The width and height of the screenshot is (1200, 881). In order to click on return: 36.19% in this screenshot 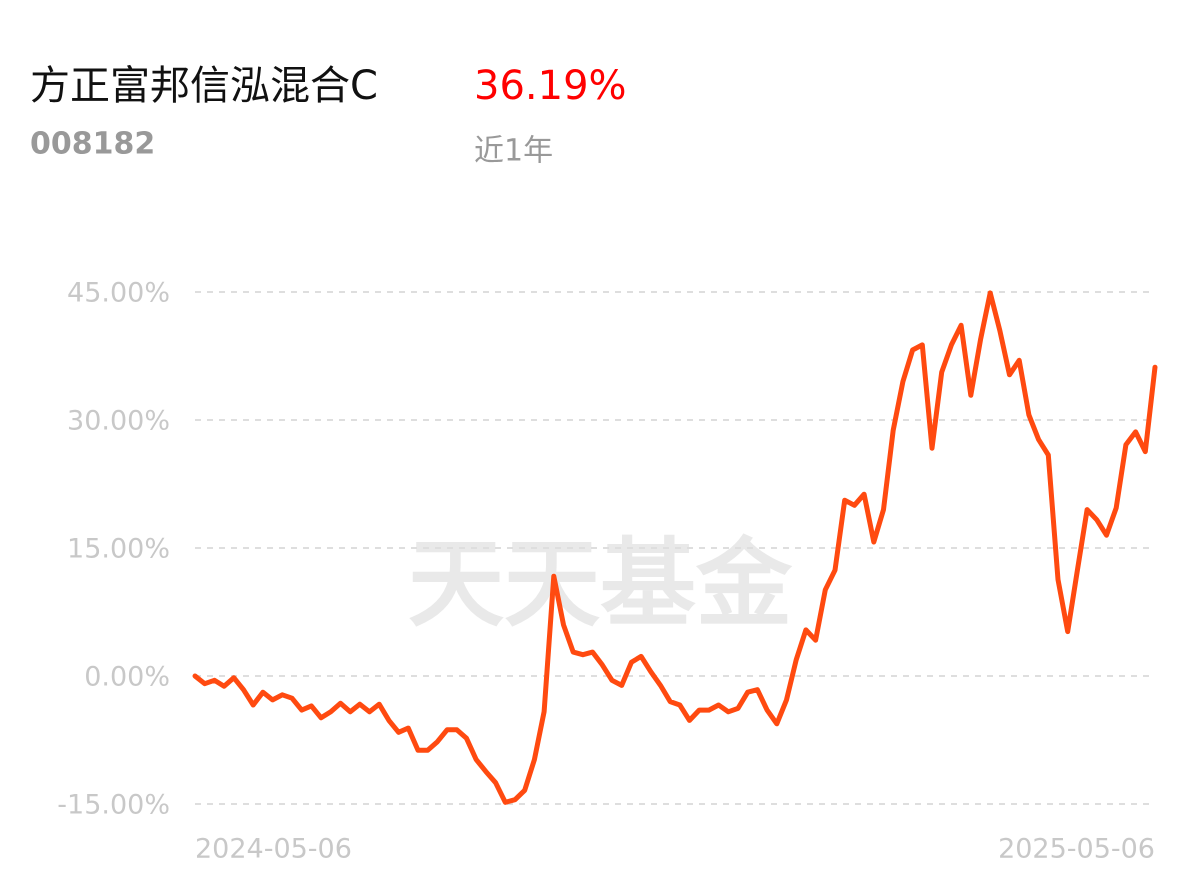, I will do `click(550, 86)`.